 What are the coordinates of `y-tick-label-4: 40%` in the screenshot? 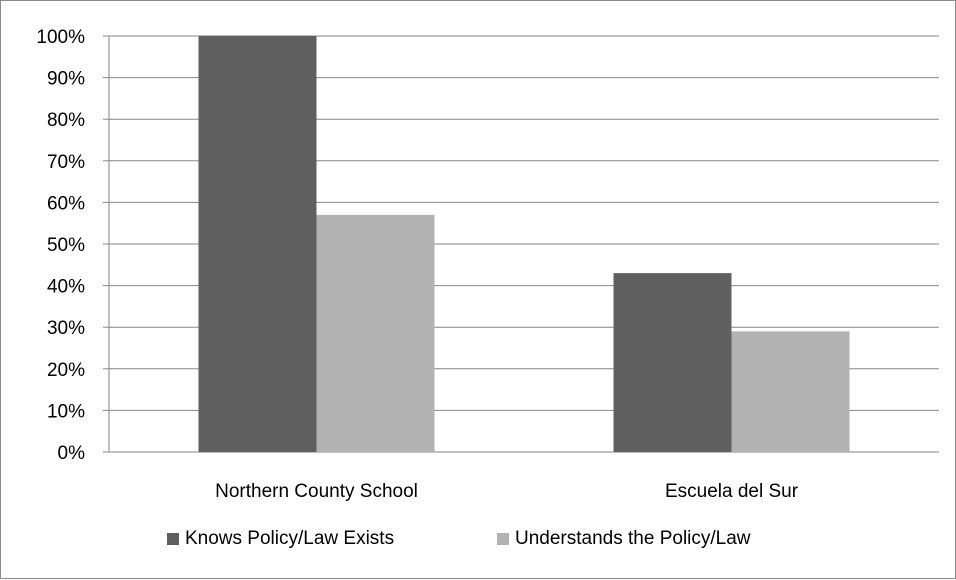 It's located at (66, 287).